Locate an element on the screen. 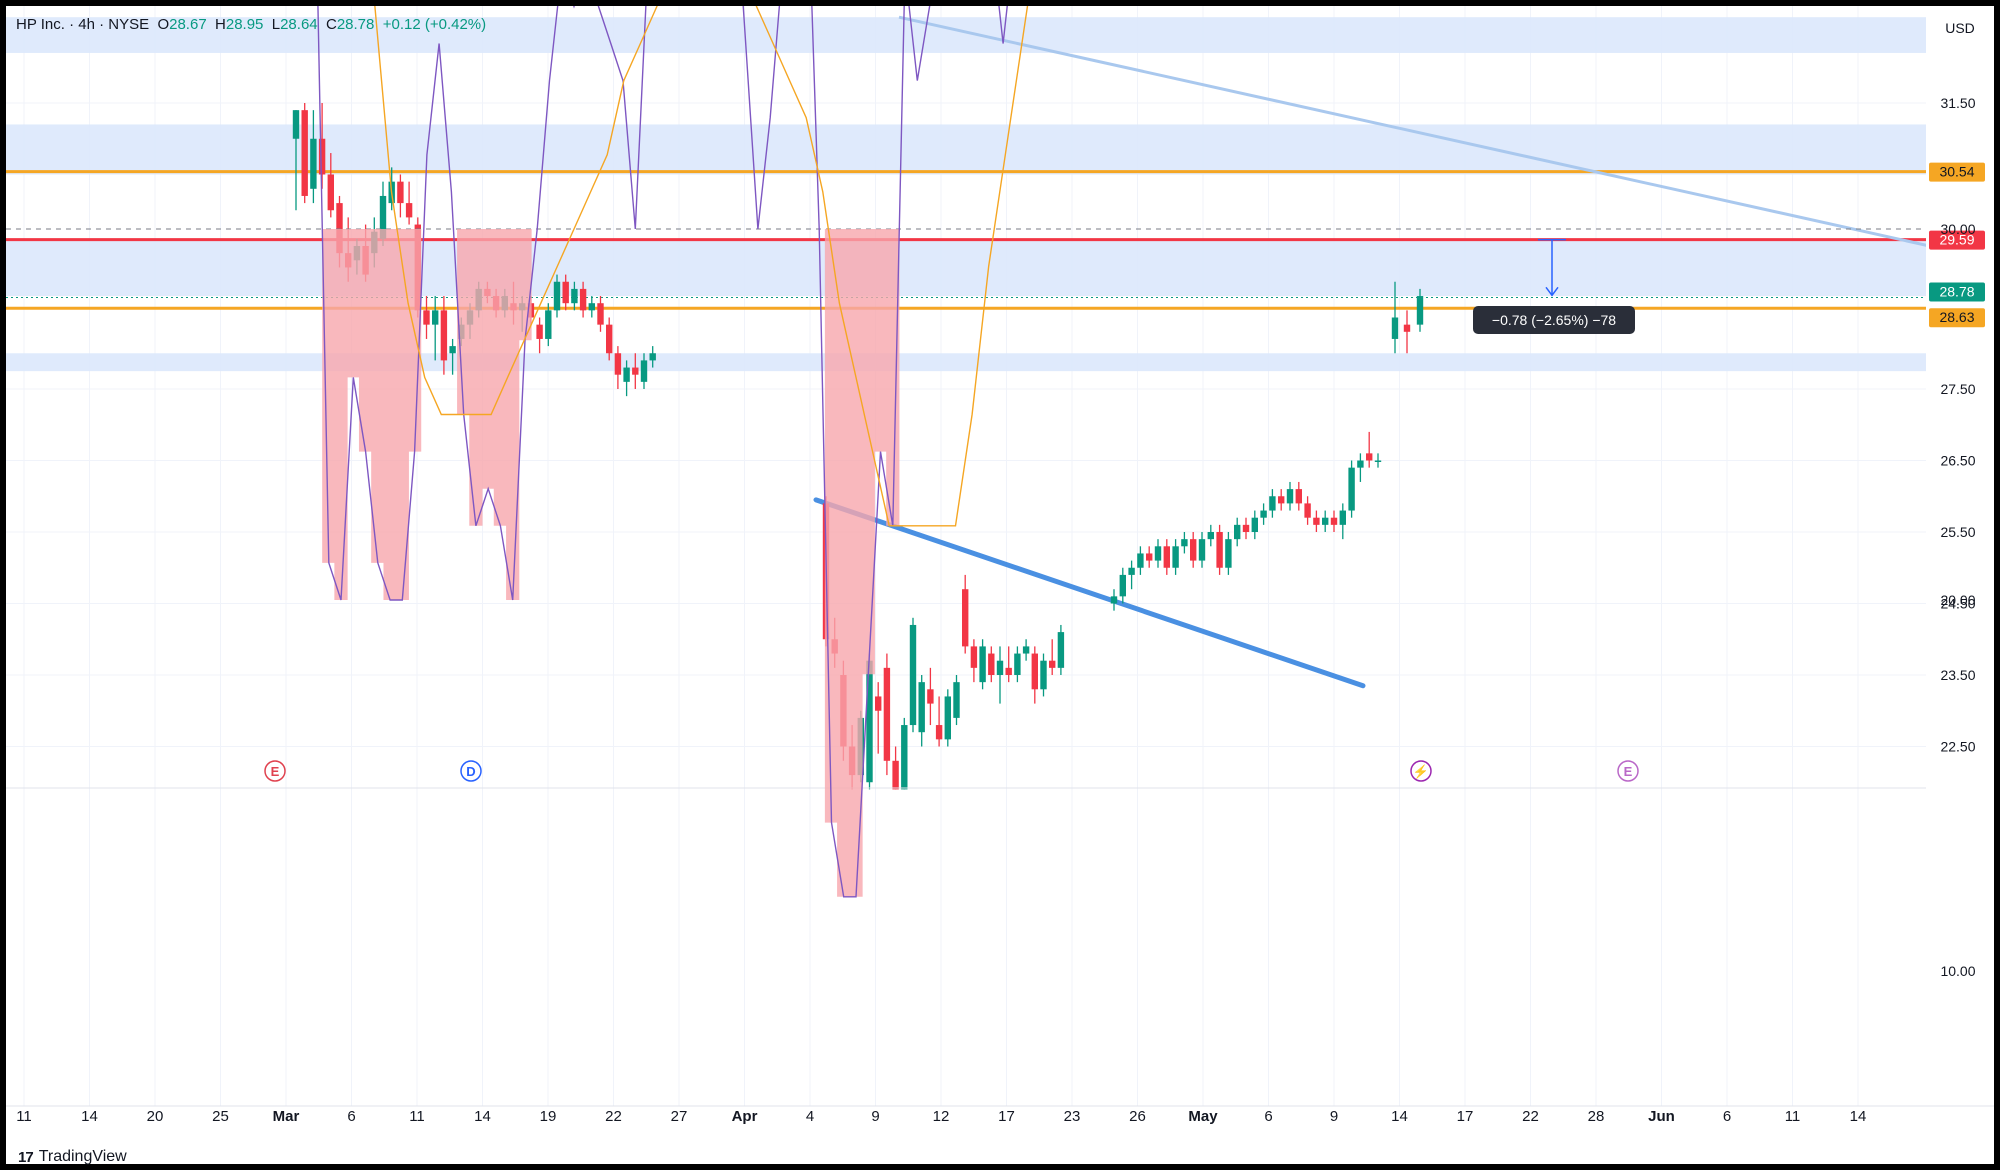 The image size is (2000, 1170). measure-label-box is located at coordinates (1554, 320).